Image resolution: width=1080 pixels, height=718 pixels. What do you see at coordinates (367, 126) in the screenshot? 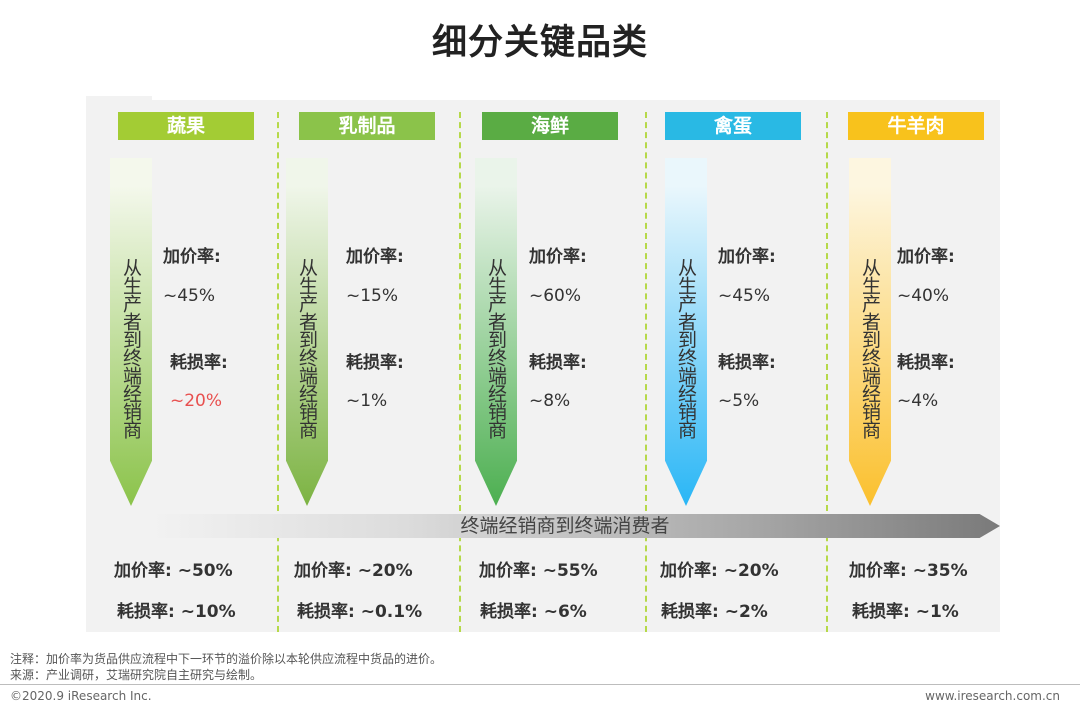
I see `category-header-dairy: 乳制品` at bounding box center [367, 126].